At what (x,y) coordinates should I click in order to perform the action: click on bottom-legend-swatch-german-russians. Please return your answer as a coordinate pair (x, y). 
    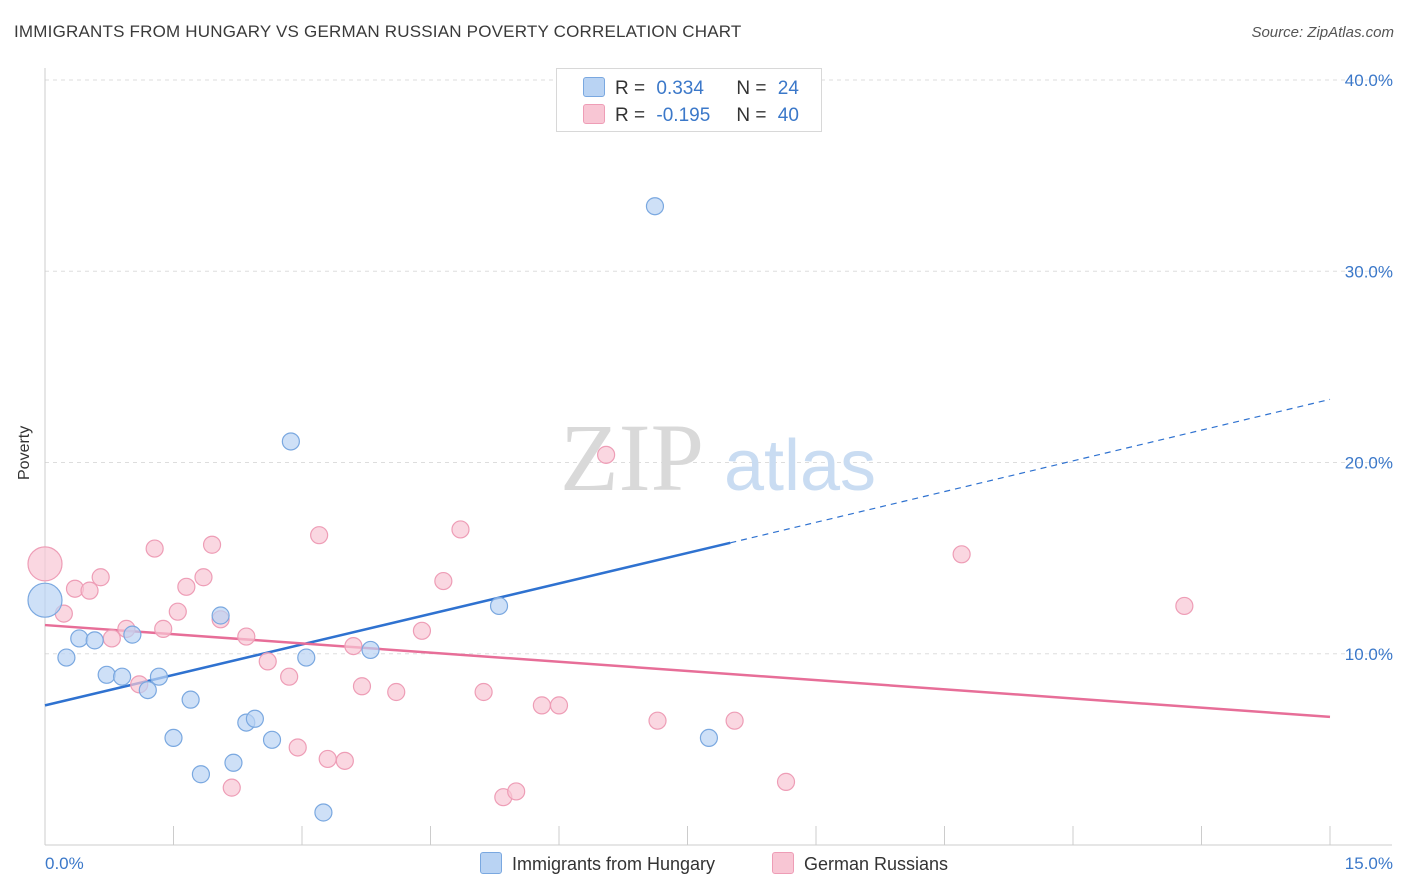
    Looking at the image, I should click on (783, 863).